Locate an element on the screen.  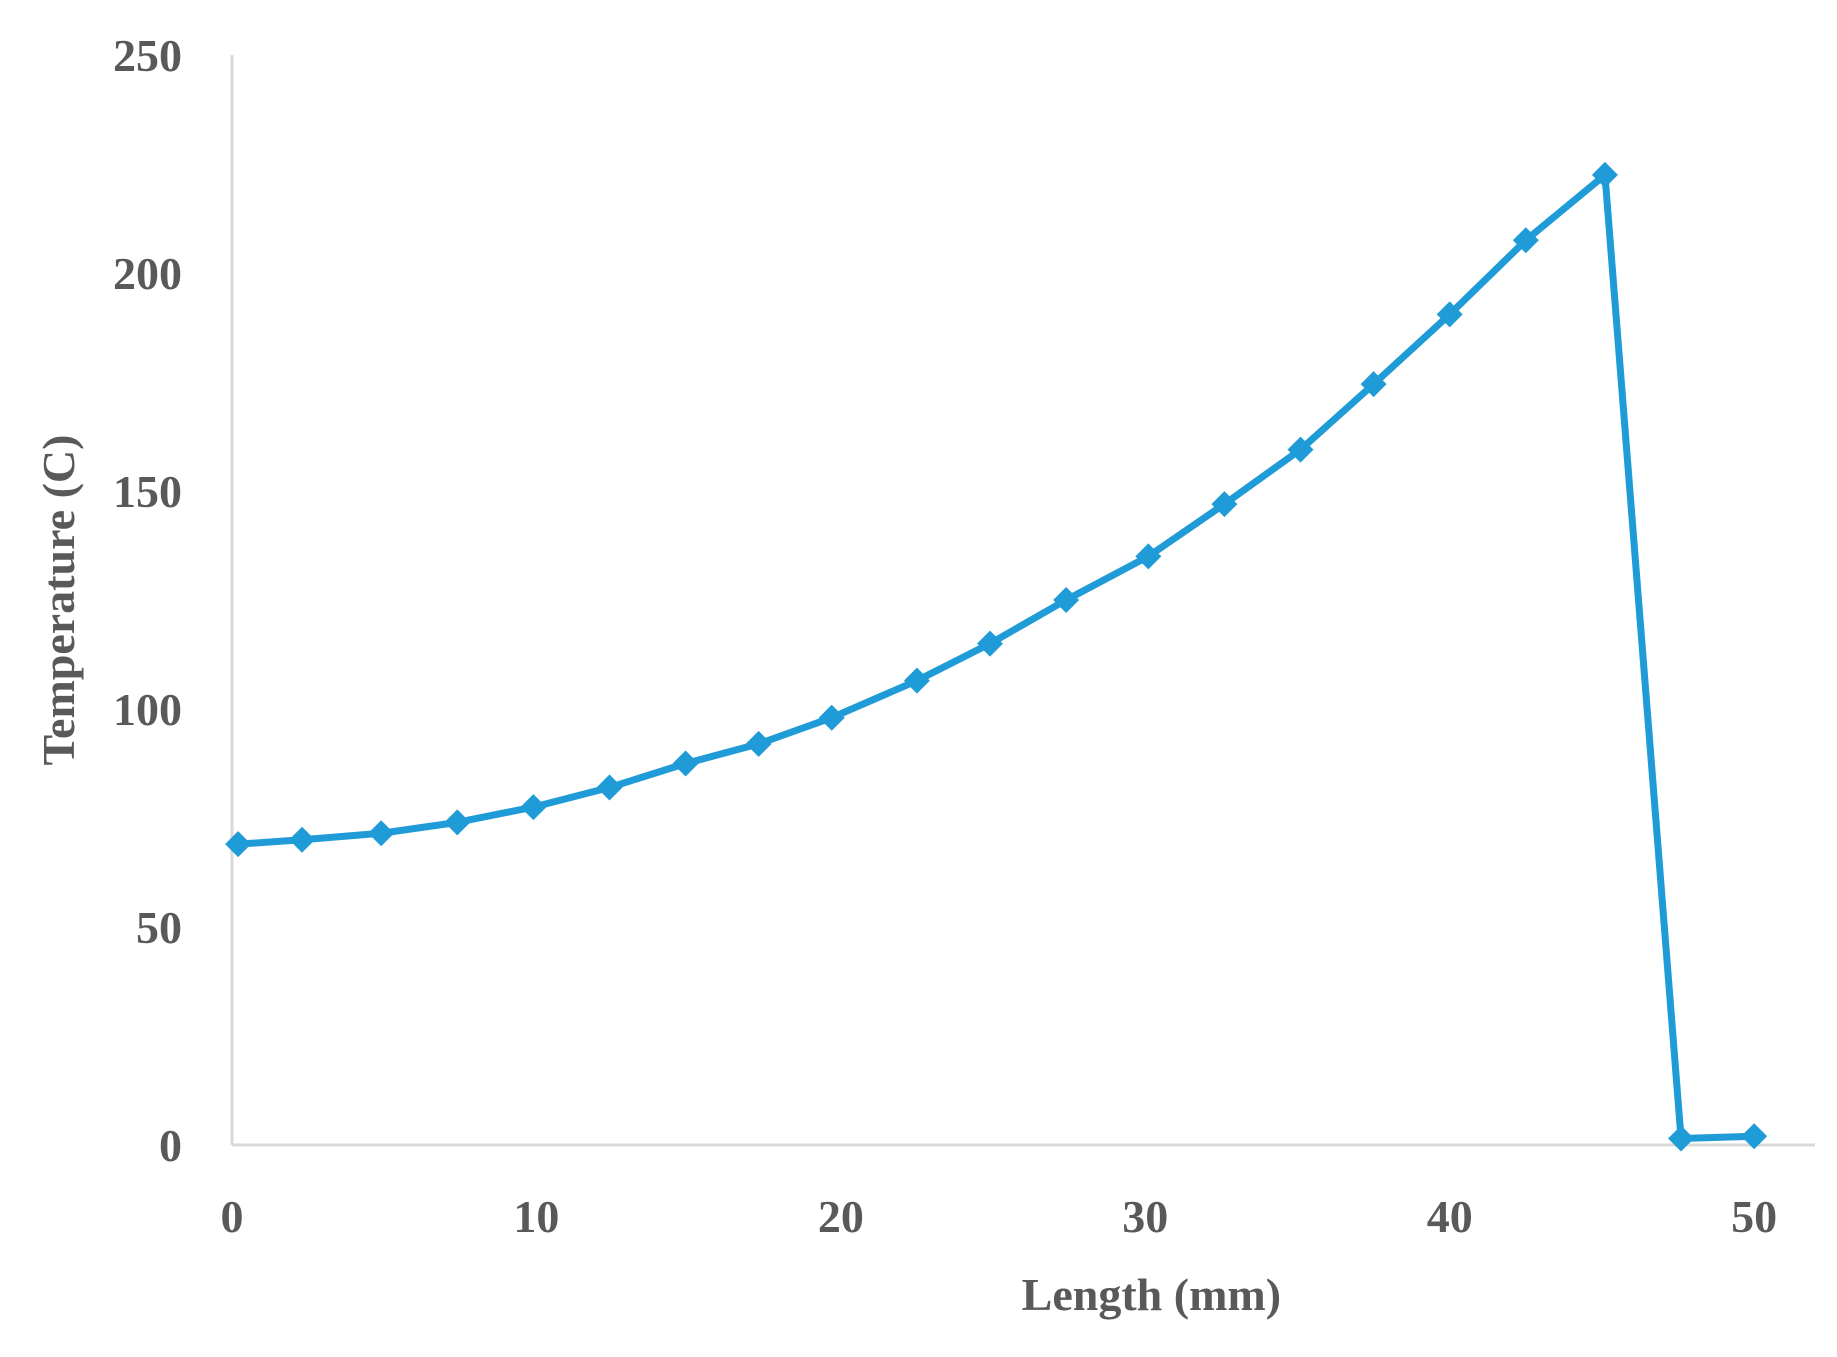
y-tick-label: 200 is located at coordinates (147, 273).